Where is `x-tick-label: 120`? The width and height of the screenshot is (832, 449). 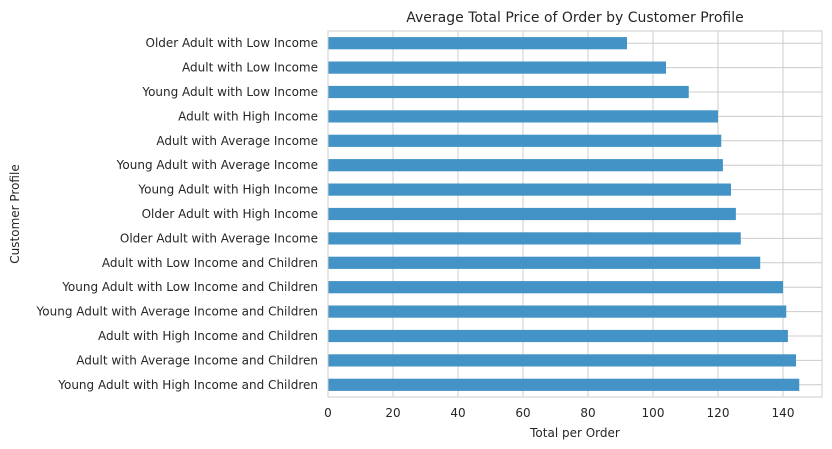 x-tick-label: 120 is located at coordinates (718, 413).